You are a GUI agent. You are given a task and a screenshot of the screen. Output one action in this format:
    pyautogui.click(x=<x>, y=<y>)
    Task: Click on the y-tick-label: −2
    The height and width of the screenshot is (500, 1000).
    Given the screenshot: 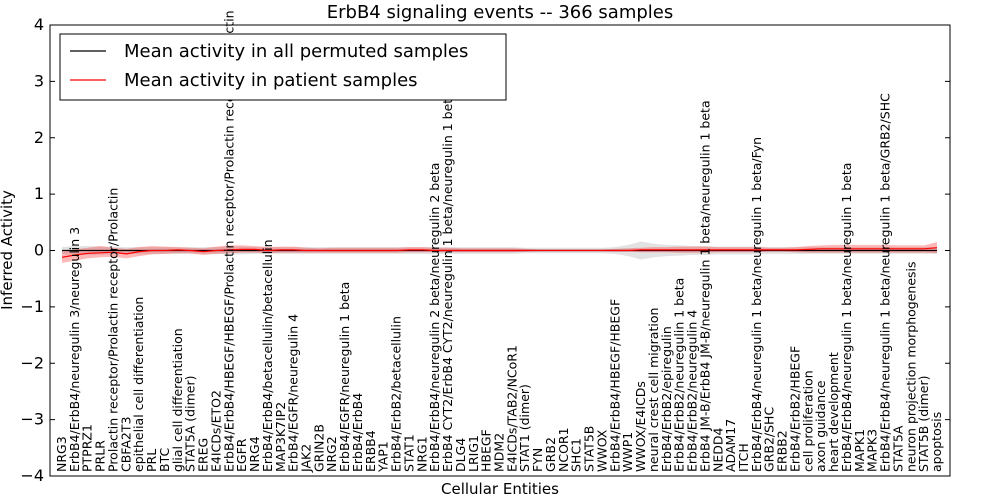 What is the action you would take?
    pyautogui.click(x=32, y=362)
    